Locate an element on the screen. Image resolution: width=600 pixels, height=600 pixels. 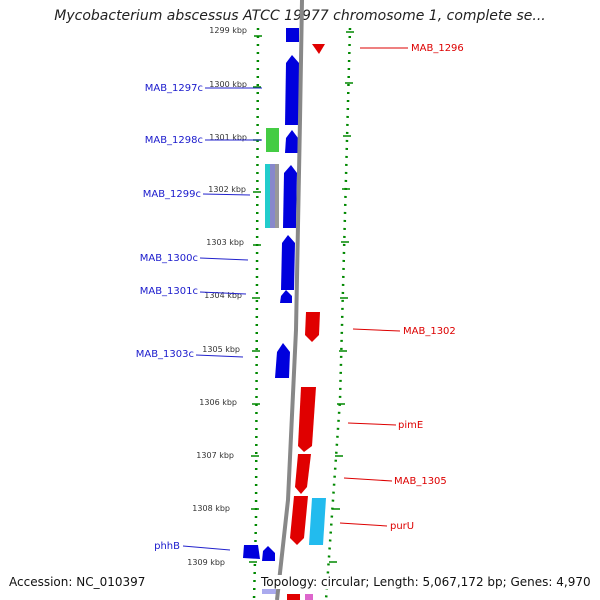
tick-label-1301: 1301 kbp is located at coordinates (228, 137).